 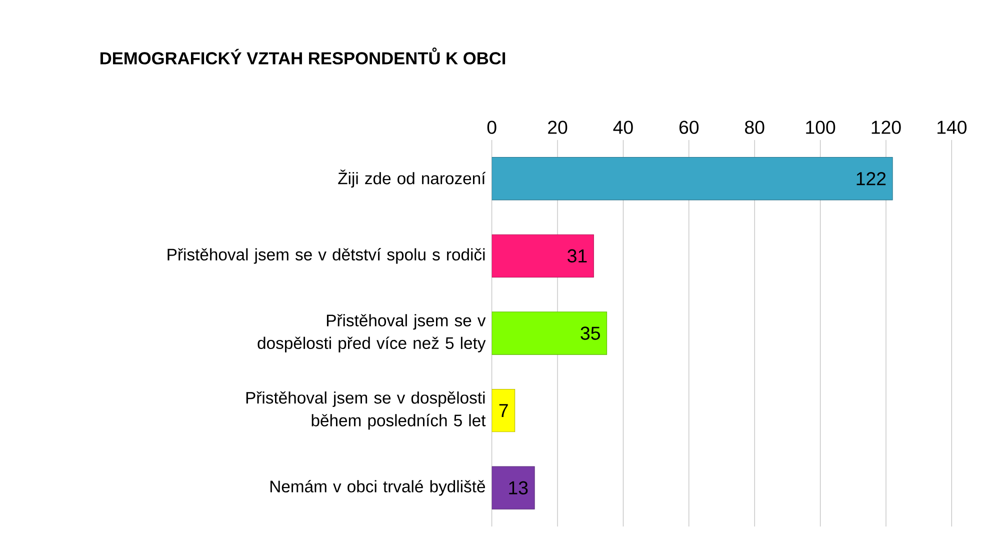 What do you see at coordinates (754, 127) in the screenshot?
I see `x-tick-label: 80` at bounding box center [754, 127].